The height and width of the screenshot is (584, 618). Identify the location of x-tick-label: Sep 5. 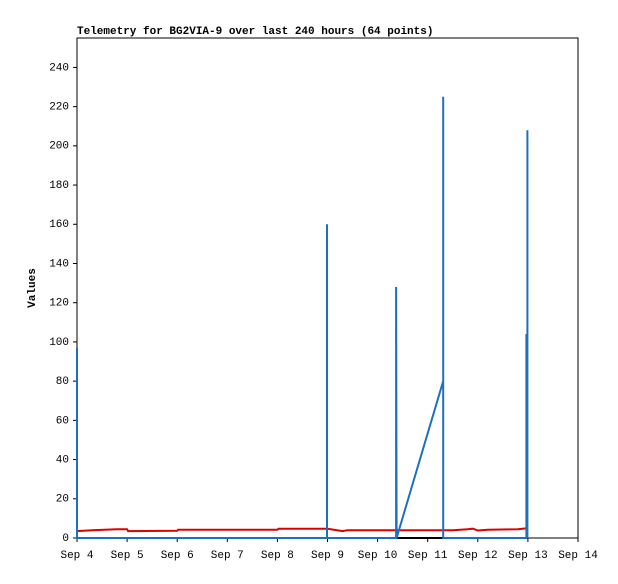
(127, 556).